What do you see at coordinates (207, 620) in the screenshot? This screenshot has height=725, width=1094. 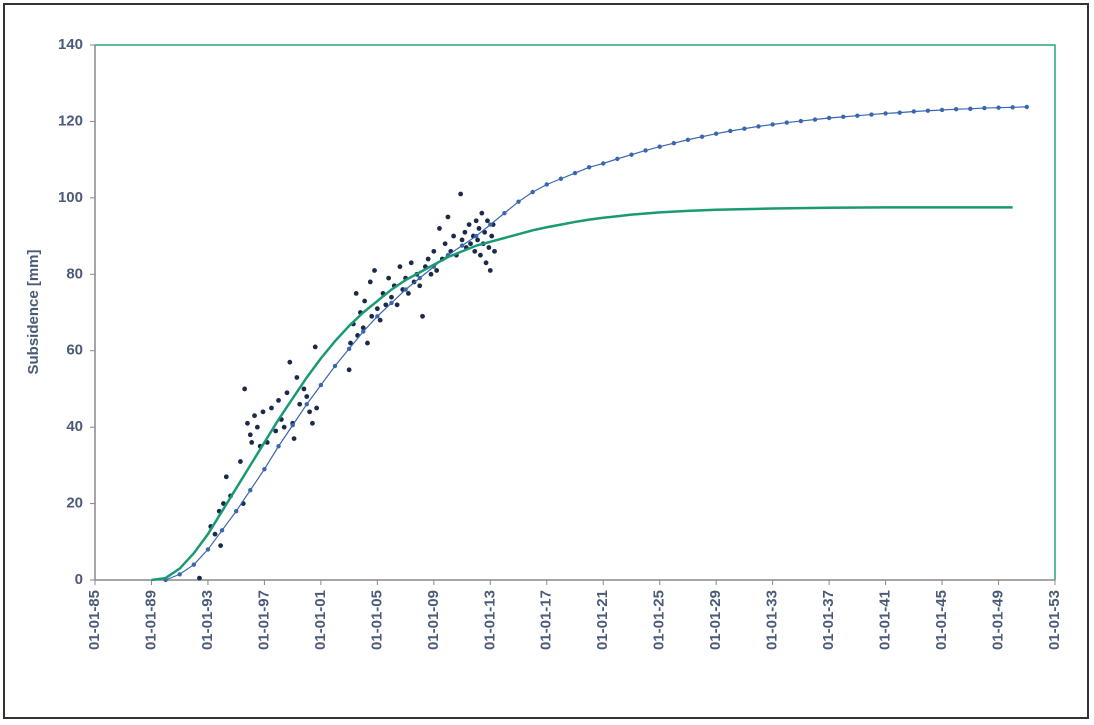 I see `x-tick-label: 01-01-93` at bounding box center [207, 620].